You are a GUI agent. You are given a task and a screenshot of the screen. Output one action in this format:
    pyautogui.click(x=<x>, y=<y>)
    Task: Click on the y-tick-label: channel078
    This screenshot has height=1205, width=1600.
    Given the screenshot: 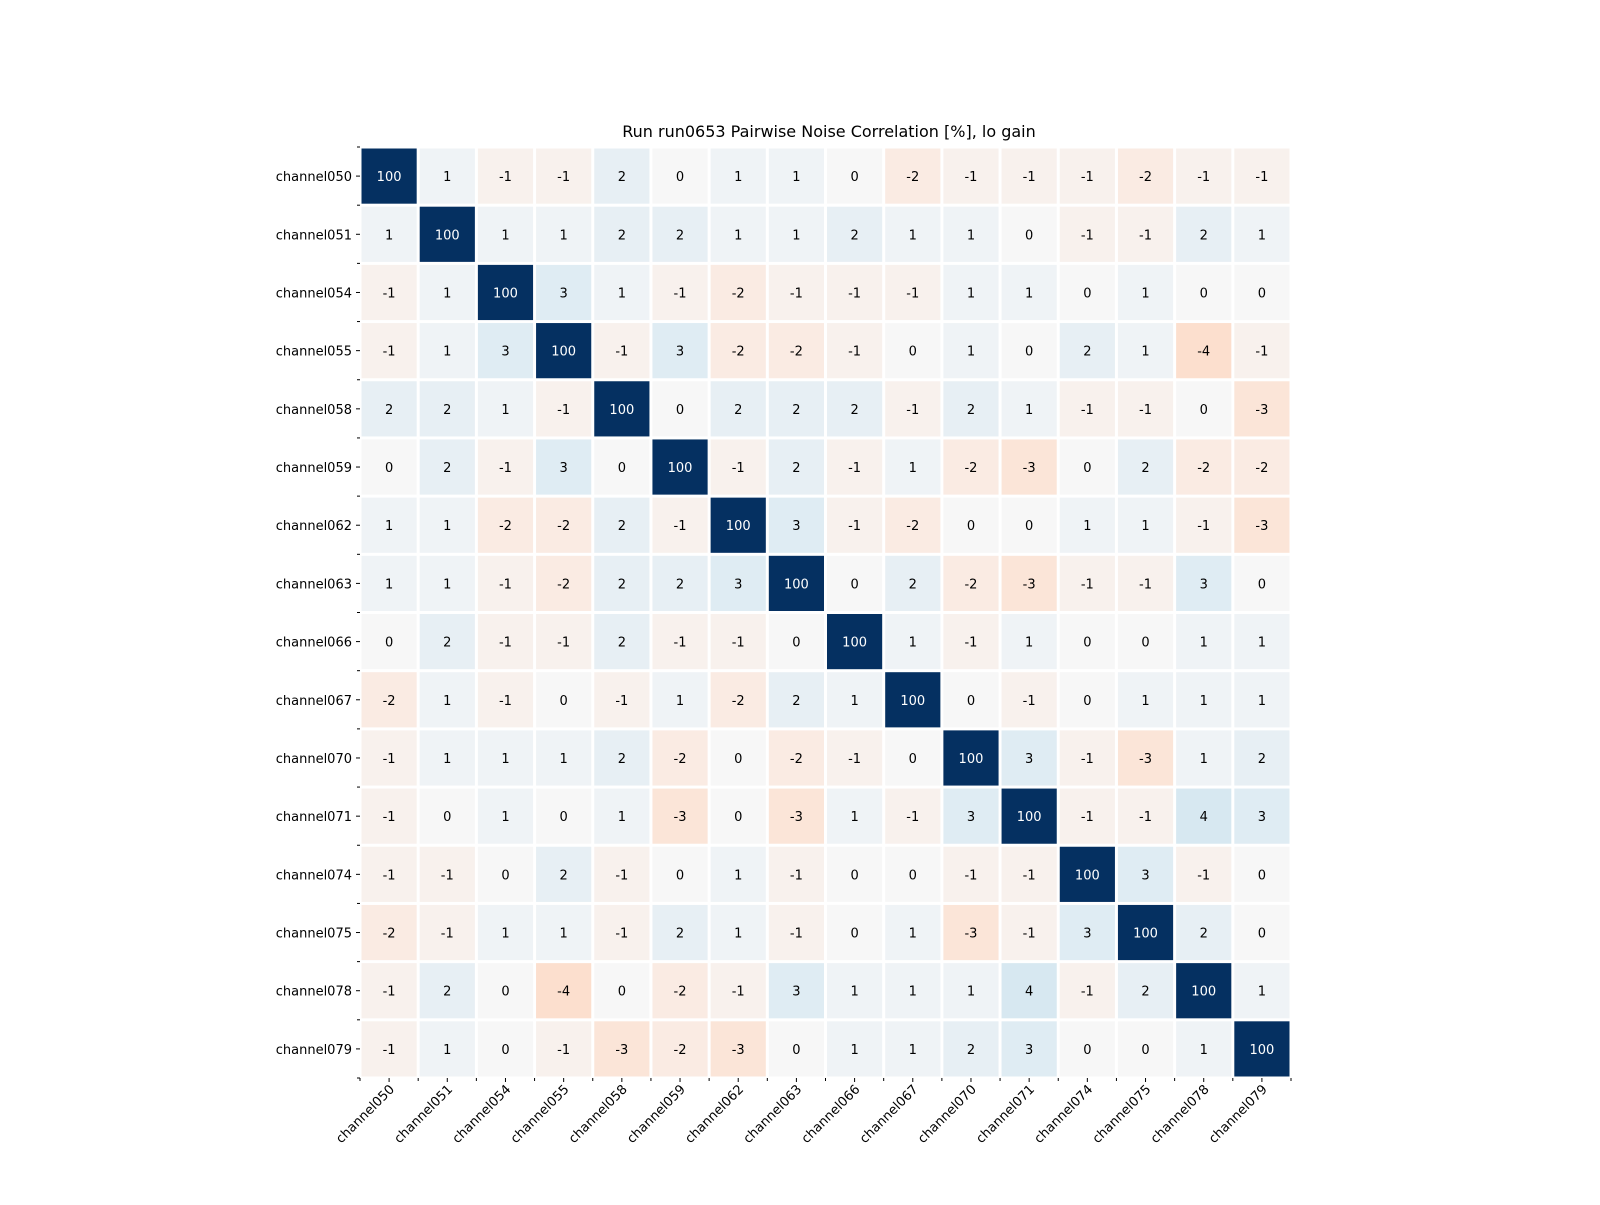 What is the action you would take?
    pyautogui.click(x=314, y=992)
    